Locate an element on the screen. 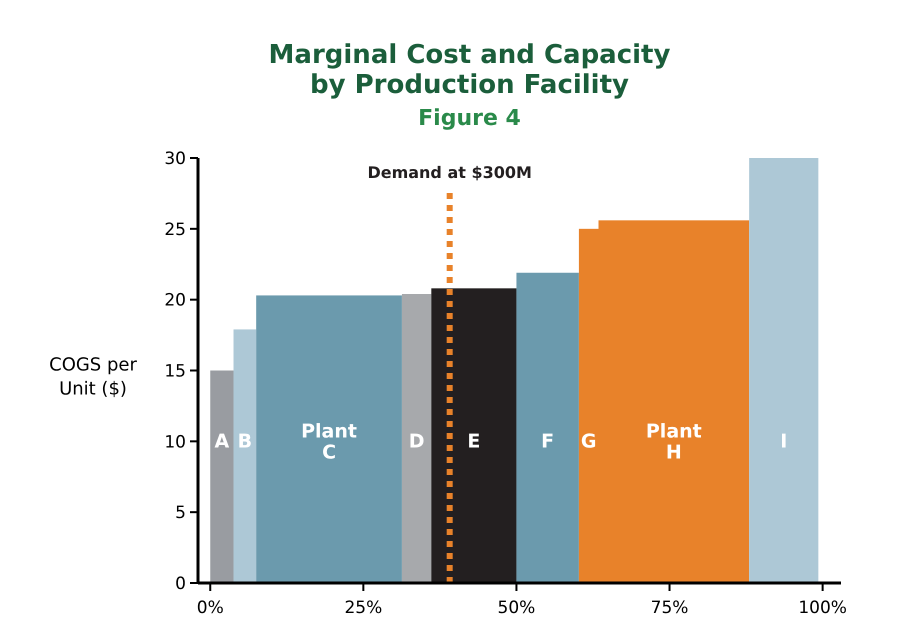 The height and width of the screenshot is (639, 909). annotation: E is located at coordinates (473, 441).